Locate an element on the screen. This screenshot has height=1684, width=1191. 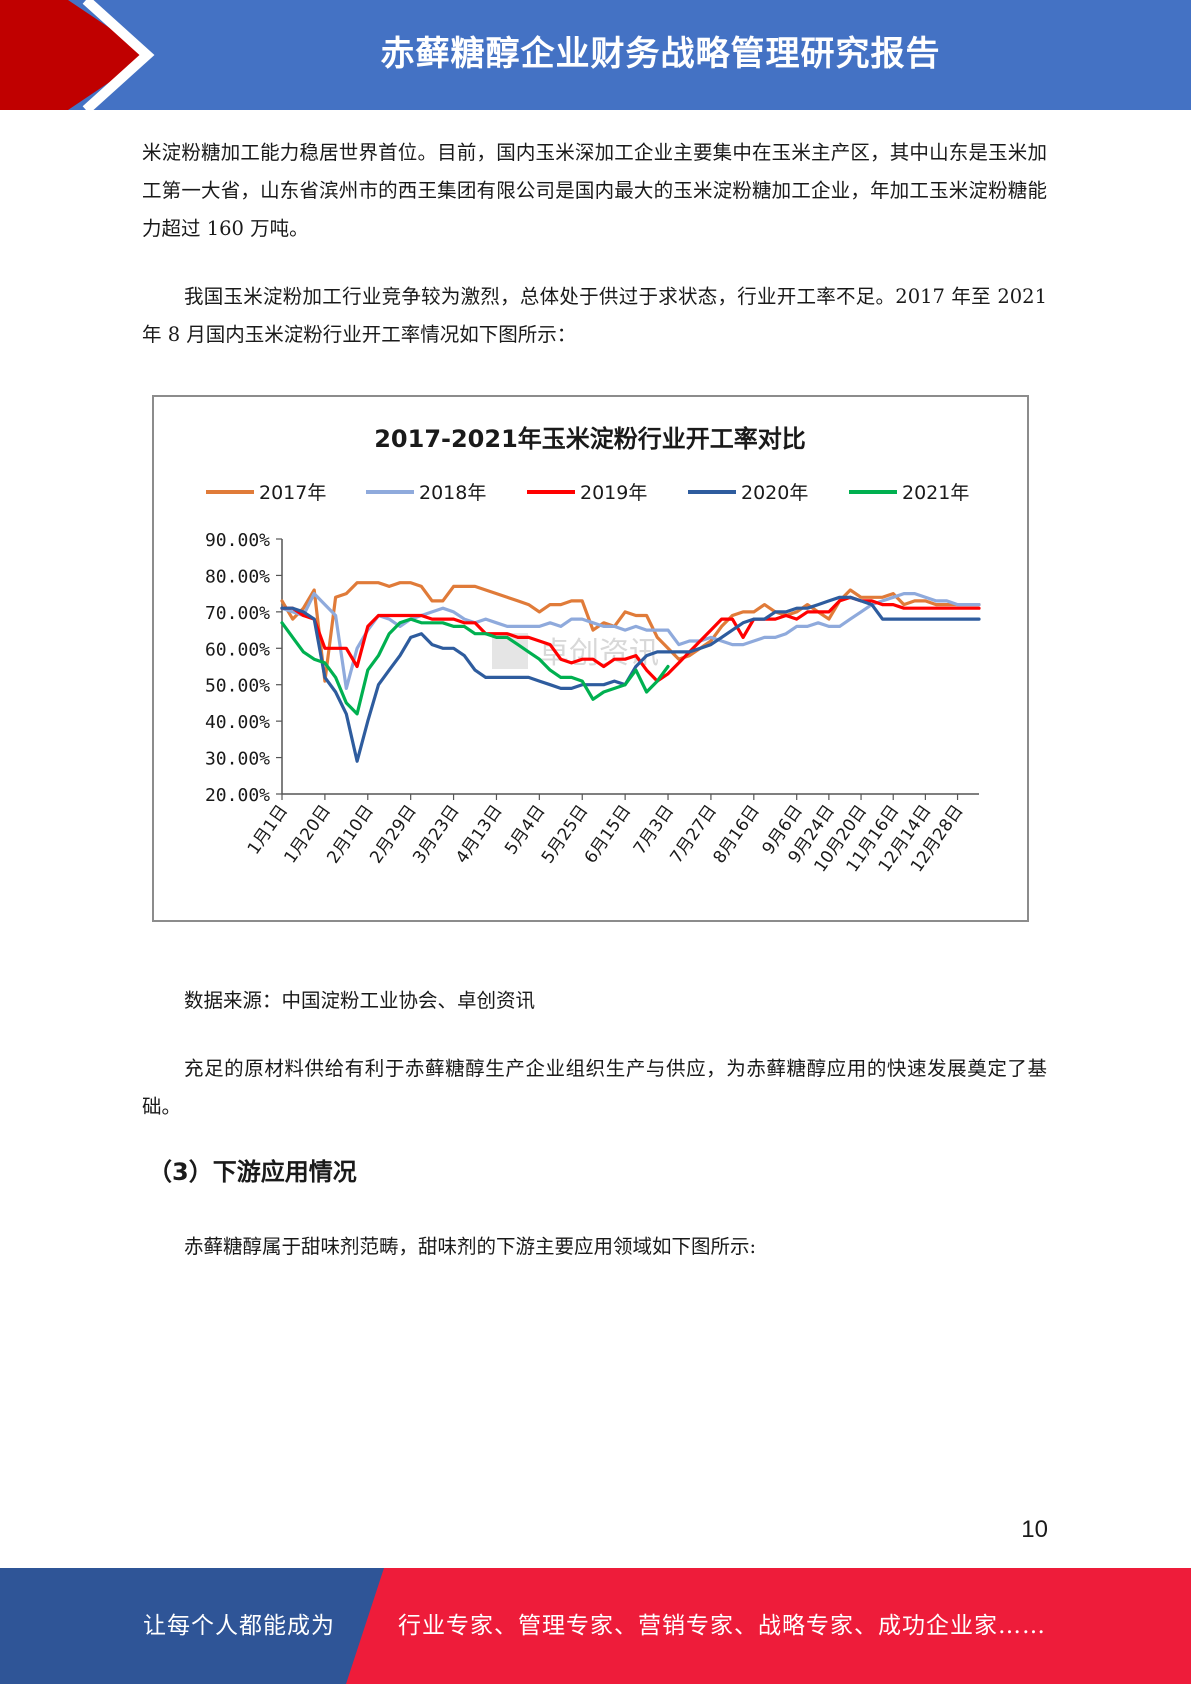
page-number: 10 is located at coordinates (1034, 1529).